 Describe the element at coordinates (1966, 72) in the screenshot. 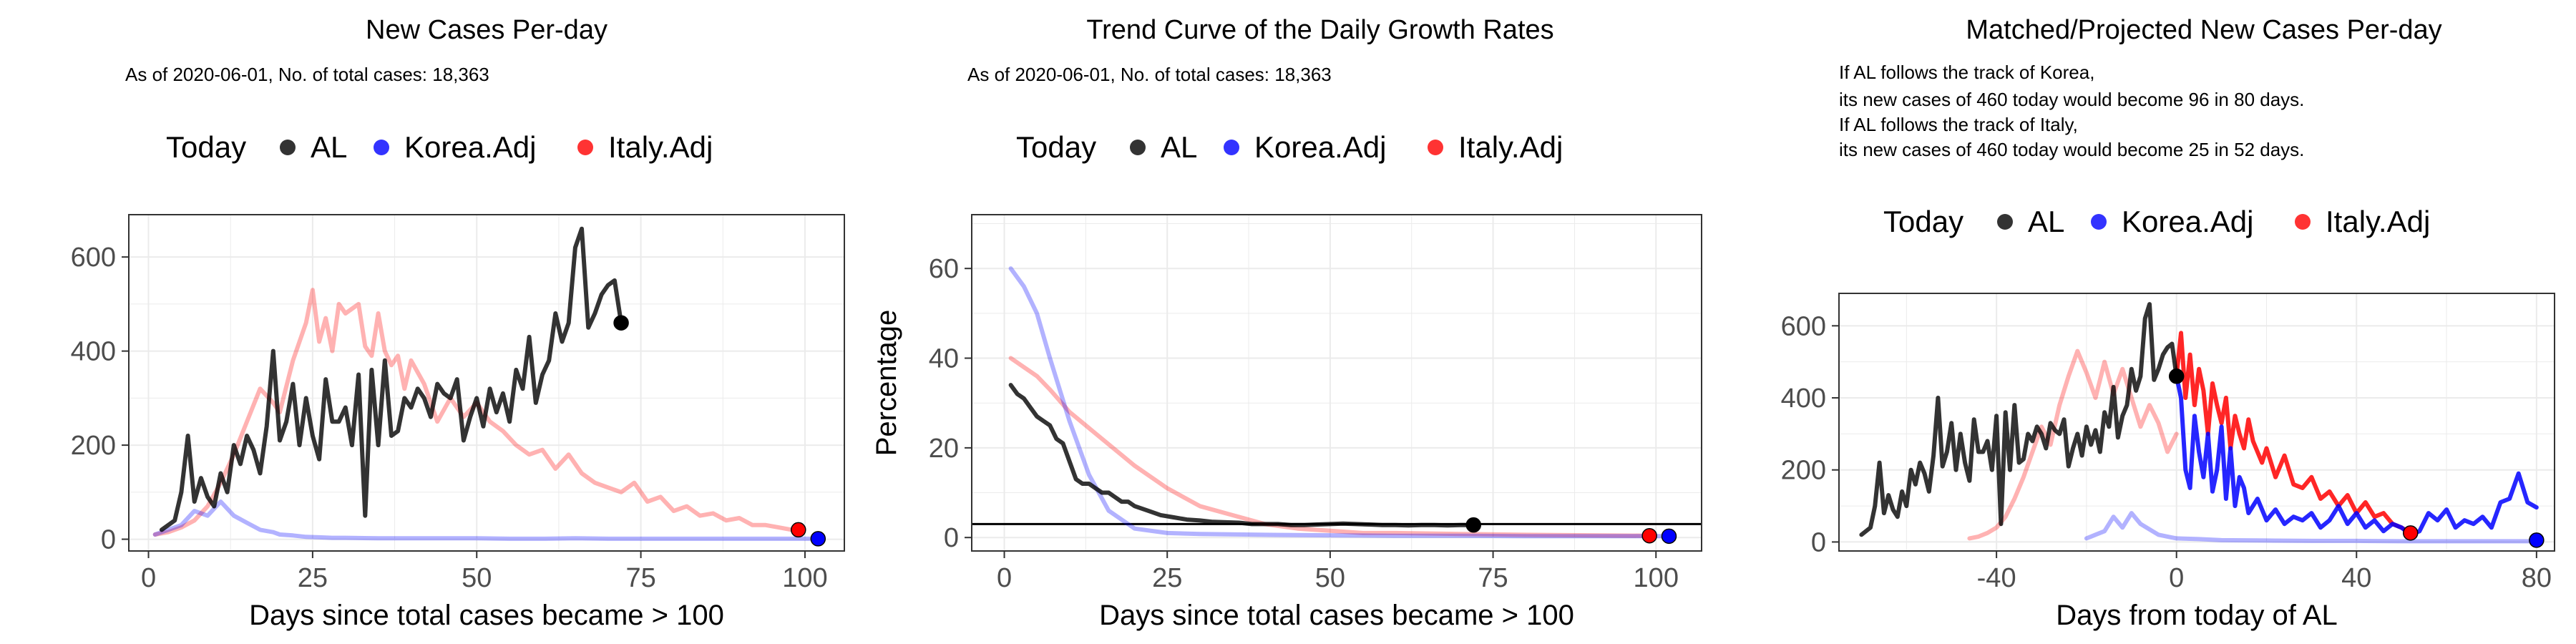

I see `note-line: If AL follows the track of Korea,` at that location.